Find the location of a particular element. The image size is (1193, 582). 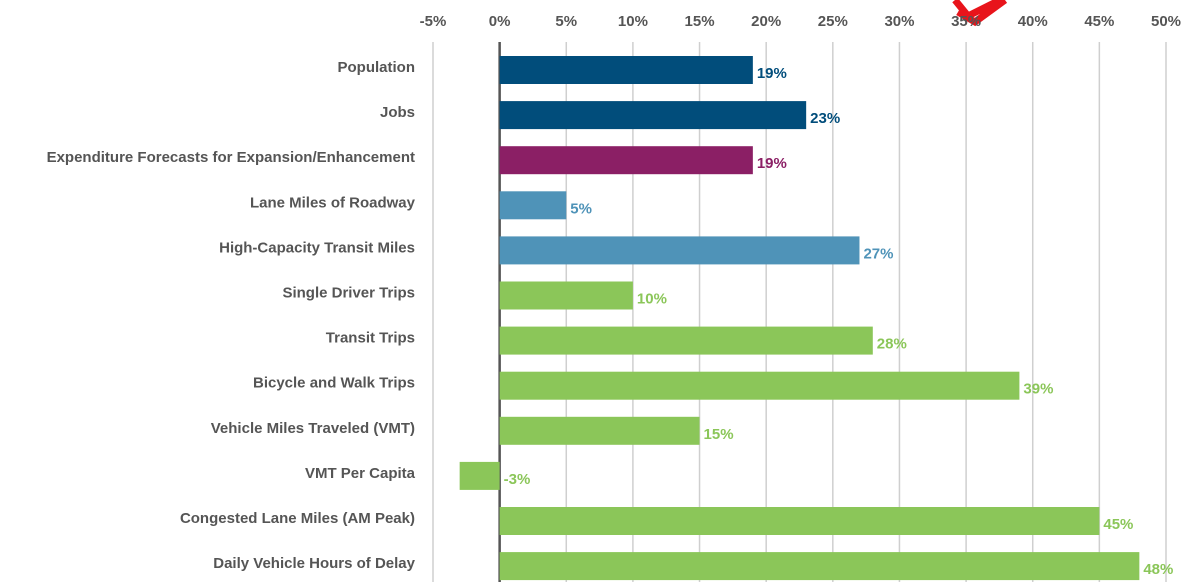

x-tick-label: -5% is located at coordinates (433, 21).